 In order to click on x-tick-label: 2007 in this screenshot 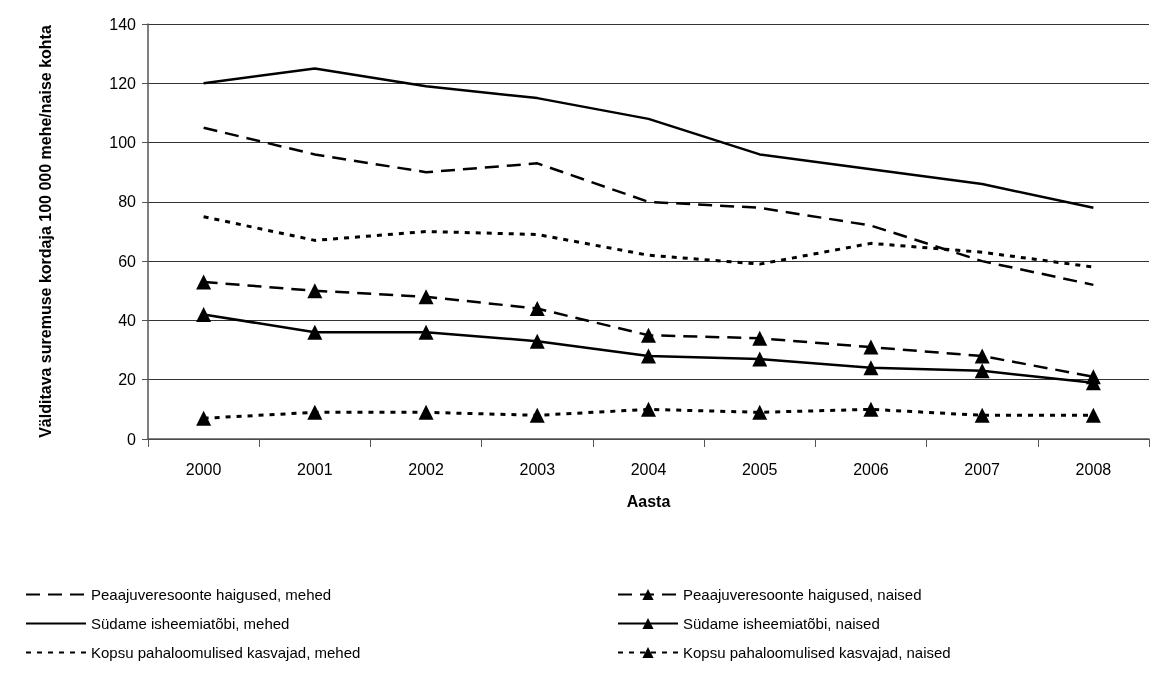, I will do `click(982, 469)`.